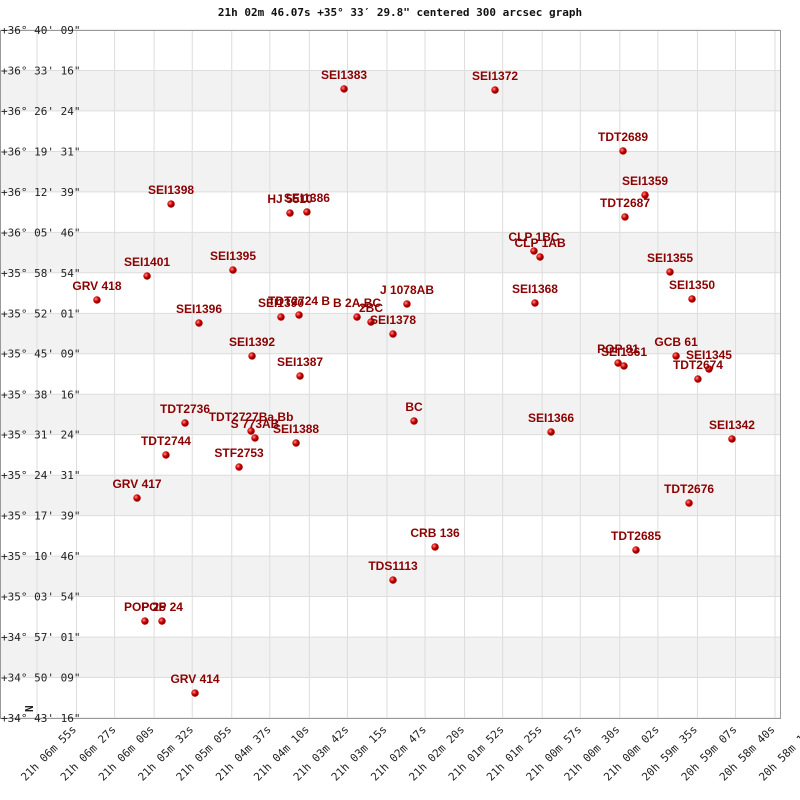 The height and width of the screenshot is (800, 800). I want to click on star-label: TDT2736, so click(185, 409).